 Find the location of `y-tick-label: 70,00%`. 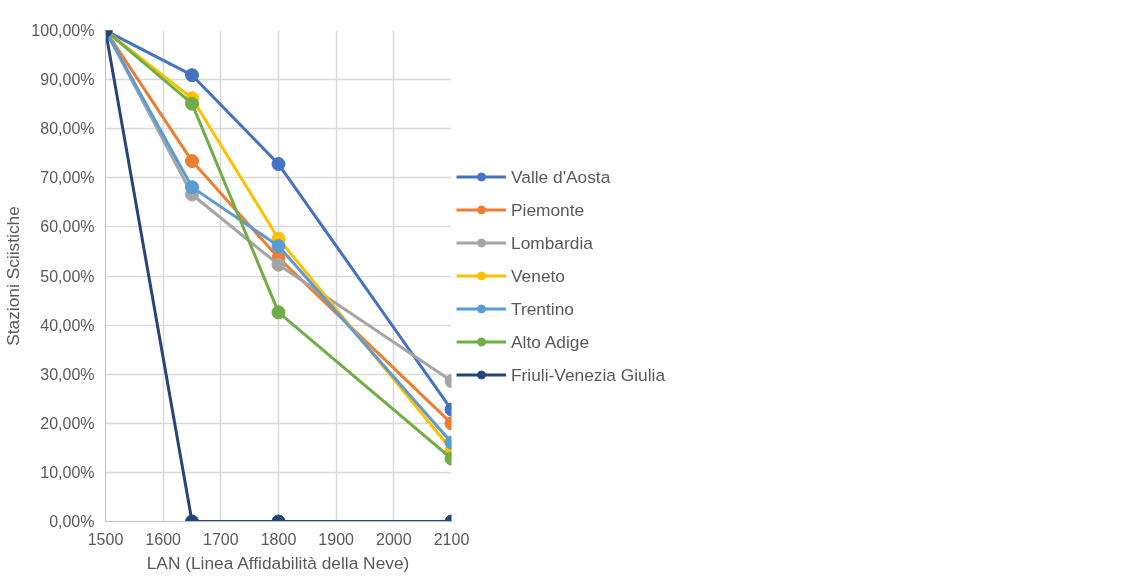

y-tick-label: 70,00% is located at coordinates (67, 178).